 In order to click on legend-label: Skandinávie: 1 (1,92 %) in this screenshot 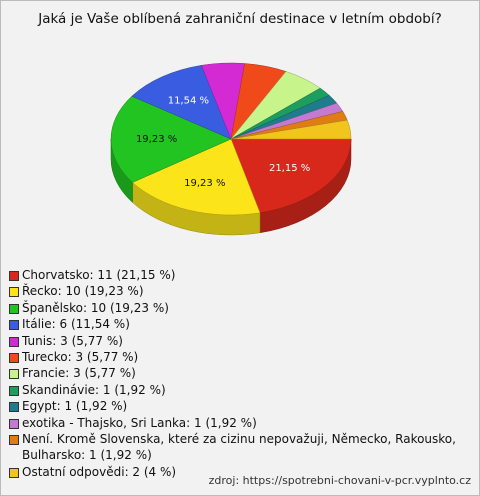, I will do `click(94, 389)`.